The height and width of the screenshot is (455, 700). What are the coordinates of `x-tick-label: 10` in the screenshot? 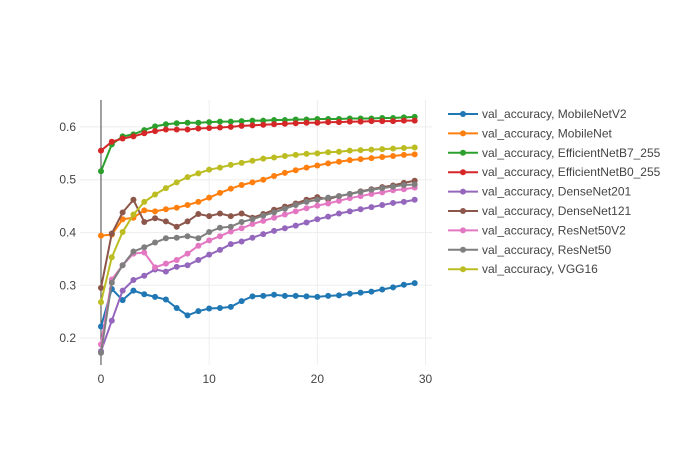 It's located at (209, 379).